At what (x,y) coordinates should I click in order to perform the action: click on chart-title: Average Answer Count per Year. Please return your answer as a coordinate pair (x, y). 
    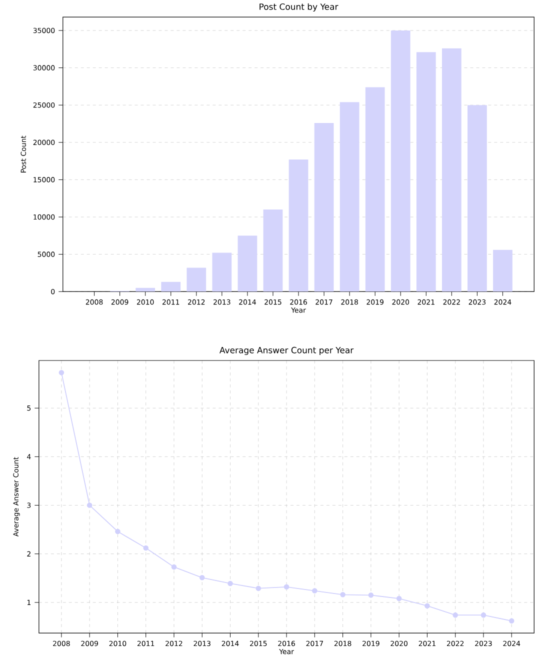
    Looking at the image, I should click on (286, 350).